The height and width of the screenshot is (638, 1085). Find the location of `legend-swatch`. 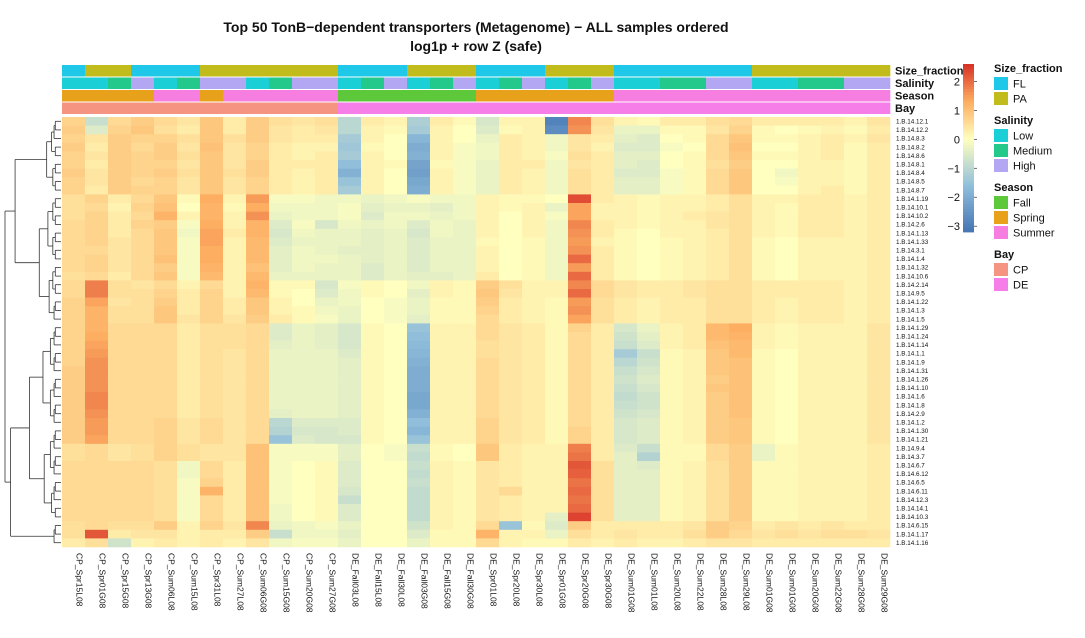

legend-swatch is located at coordinates (1001, 284).